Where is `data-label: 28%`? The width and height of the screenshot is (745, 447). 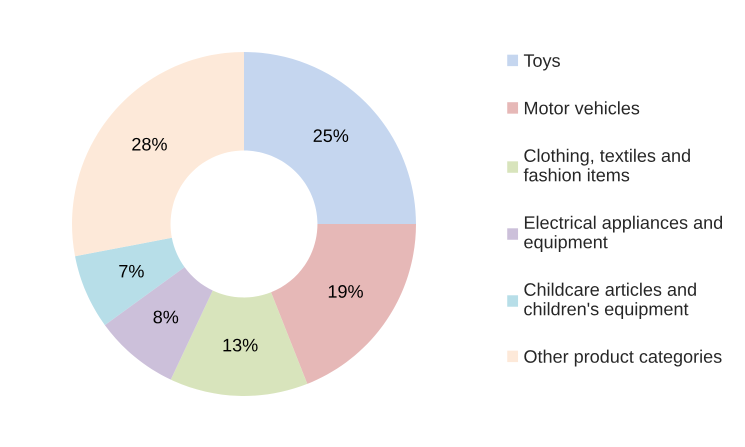
data-label: 28% is located at coordinates (149, 144).